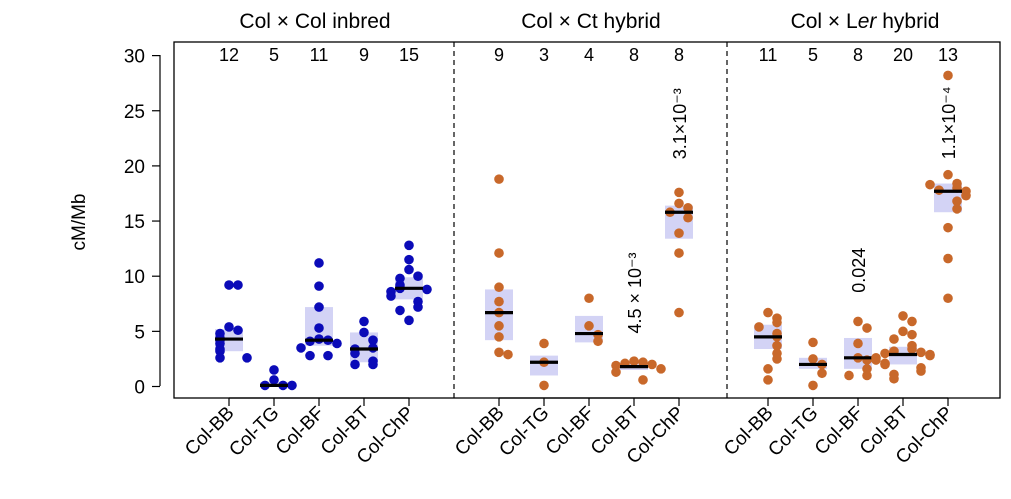 Image resolution: width=1011 pixels, height=499 pixels. I want to click on sample-size-label: 12, so click(229, 55).